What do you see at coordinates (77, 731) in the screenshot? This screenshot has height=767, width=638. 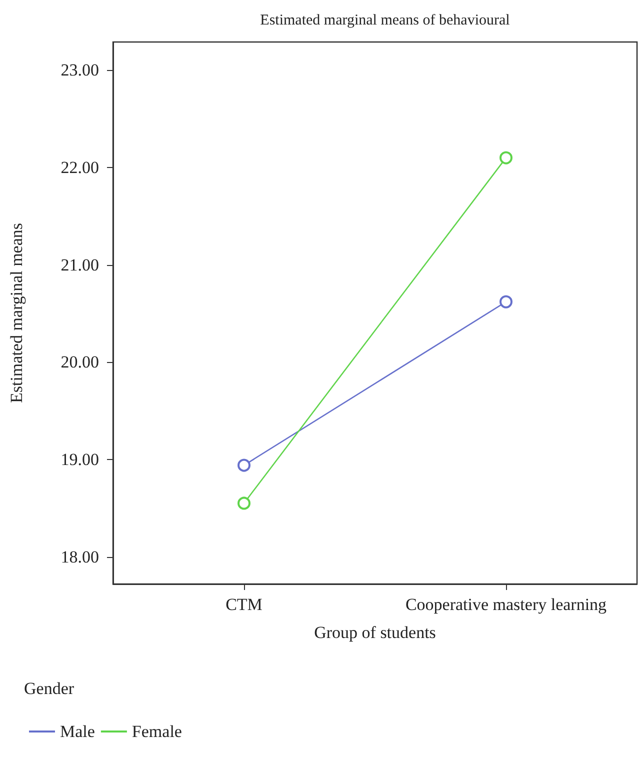 I see `legend-label: Male` at bounding box center [77, 731].